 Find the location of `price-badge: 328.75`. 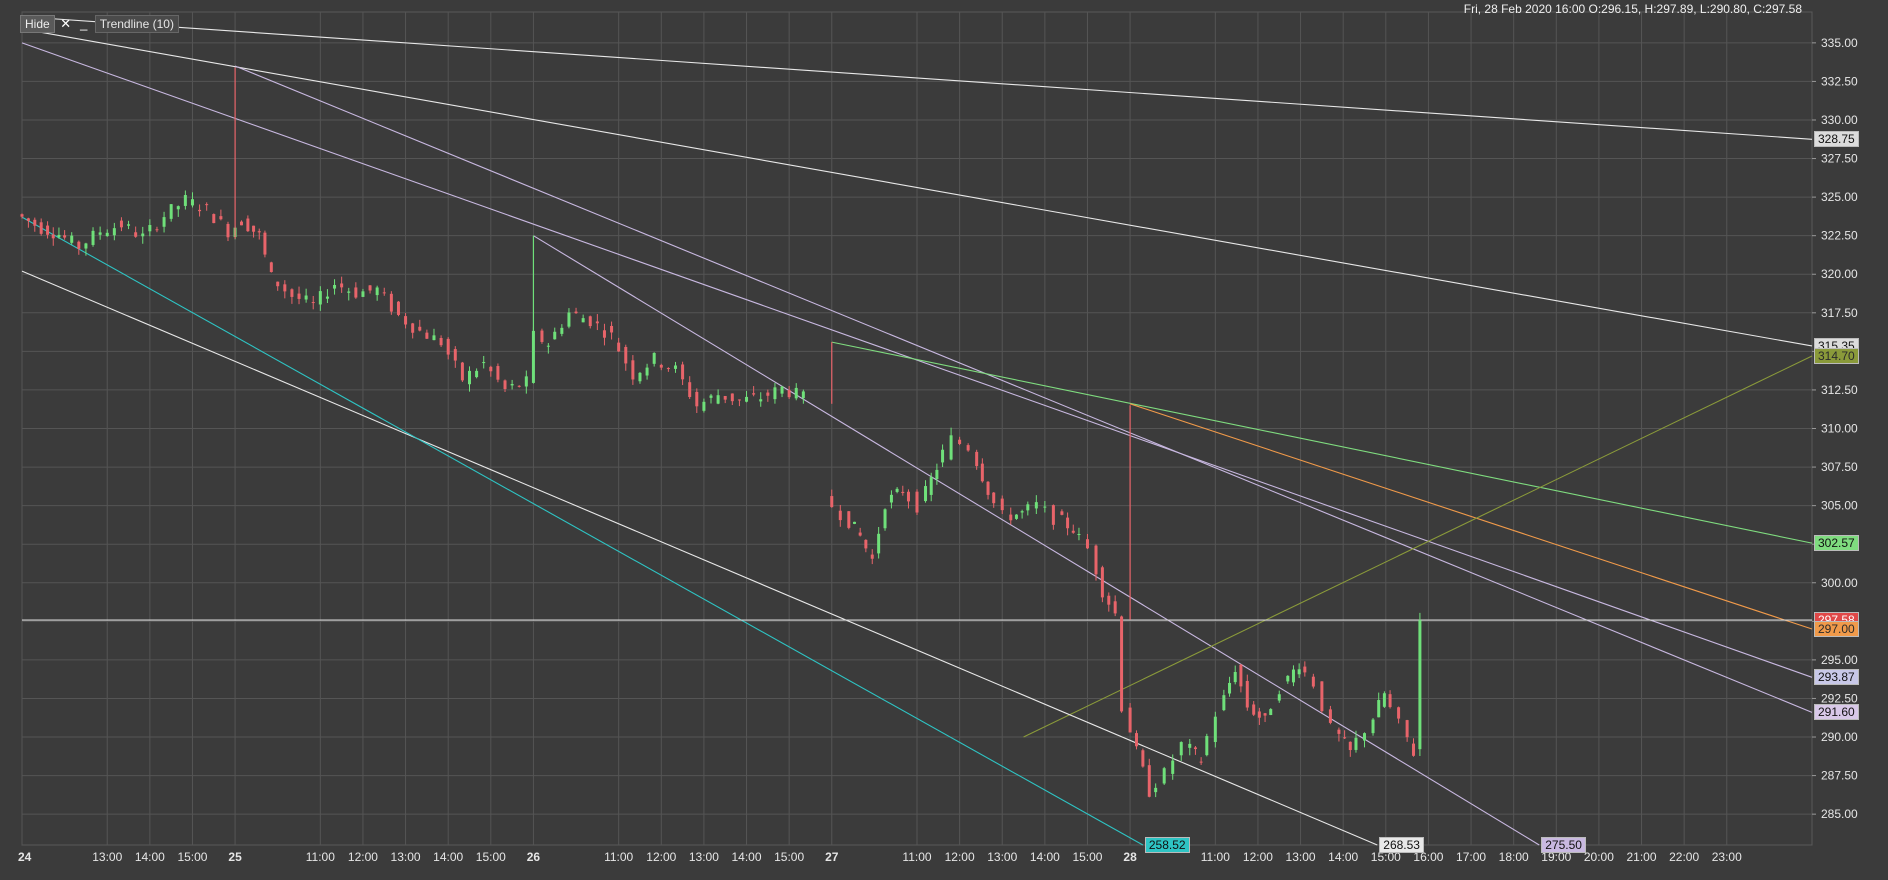

price-badge: 328.75 is located at coordinates (1836, 139).